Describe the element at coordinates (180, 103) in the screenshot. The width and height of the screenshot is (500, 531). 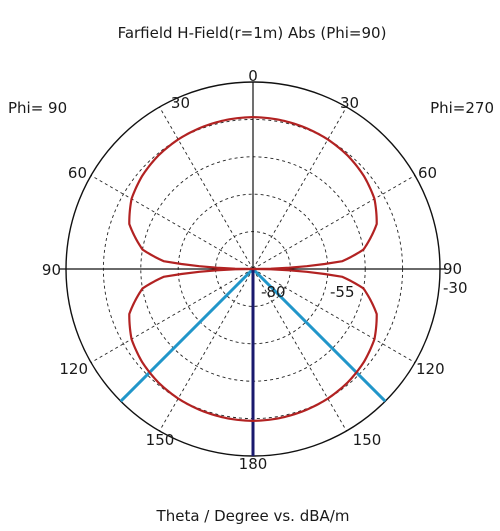
I see `tick-label-theta-left-30: 30` at that location.